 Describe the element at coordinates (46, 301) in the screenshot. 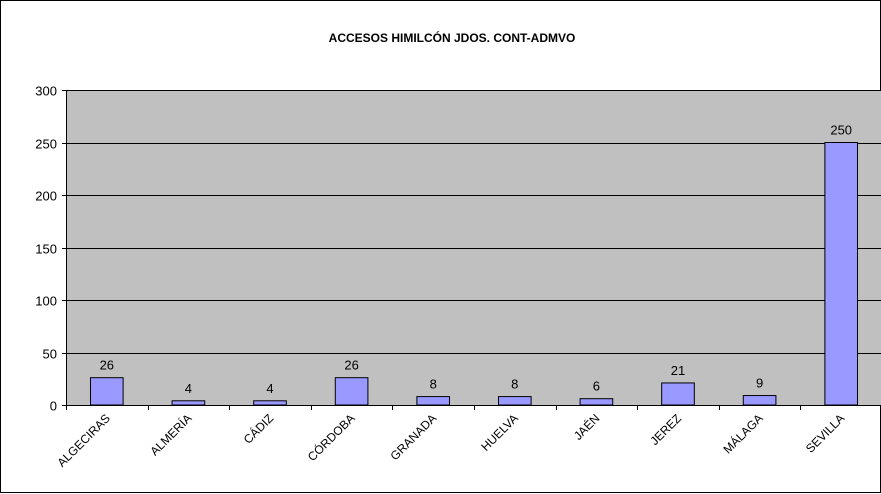

I see `y-tick-label: 100` at that location.